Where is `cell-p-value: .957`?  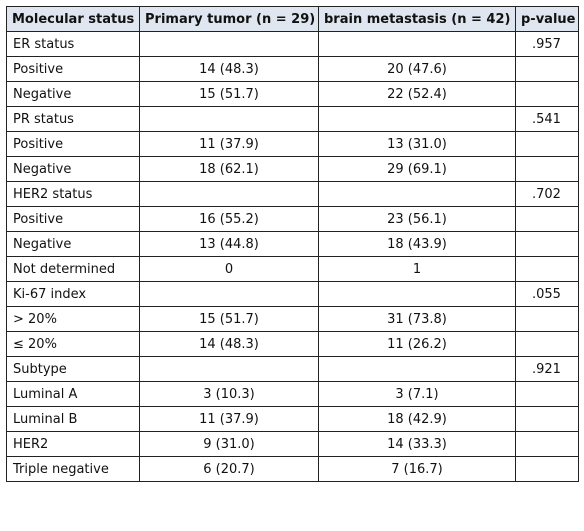 cell-p-value: .957 is located at coordinates (547, 44).